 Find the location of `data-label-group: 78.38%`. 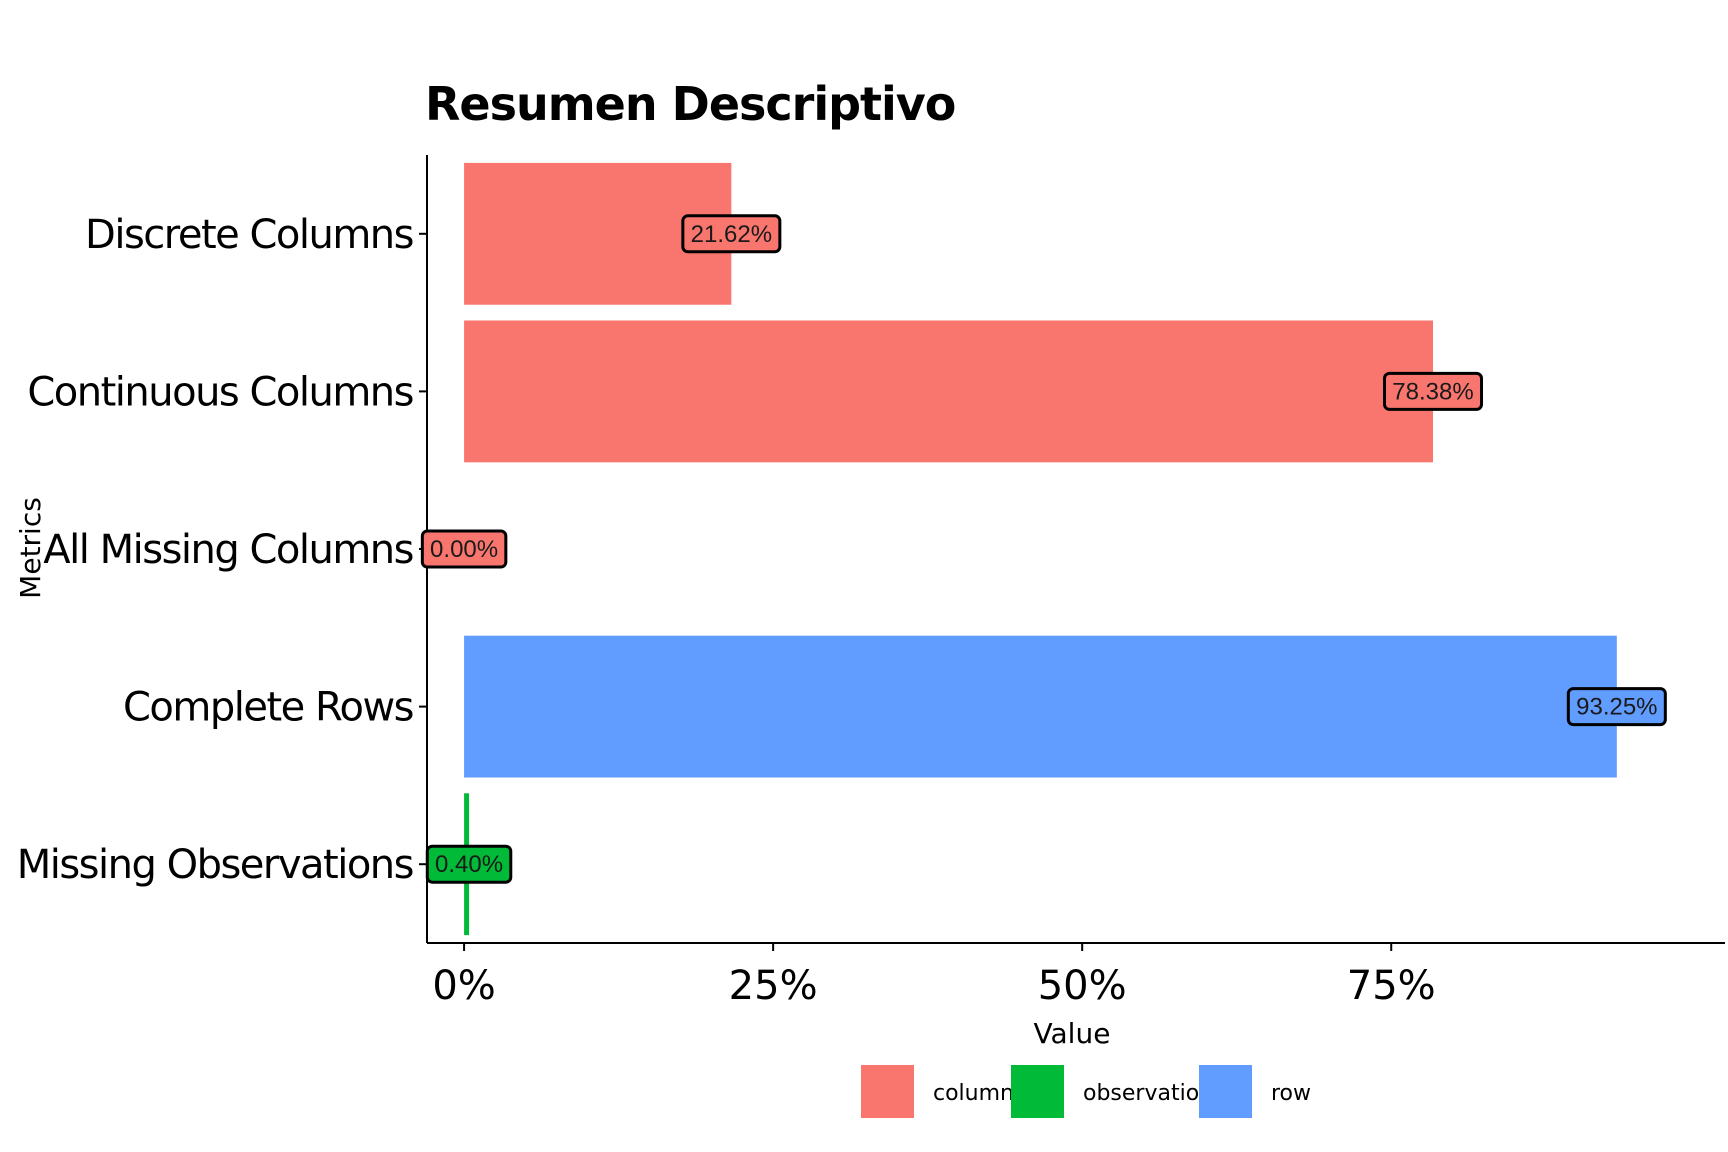

data-label-group: 78.38% is located at coordinates (1433, 391).